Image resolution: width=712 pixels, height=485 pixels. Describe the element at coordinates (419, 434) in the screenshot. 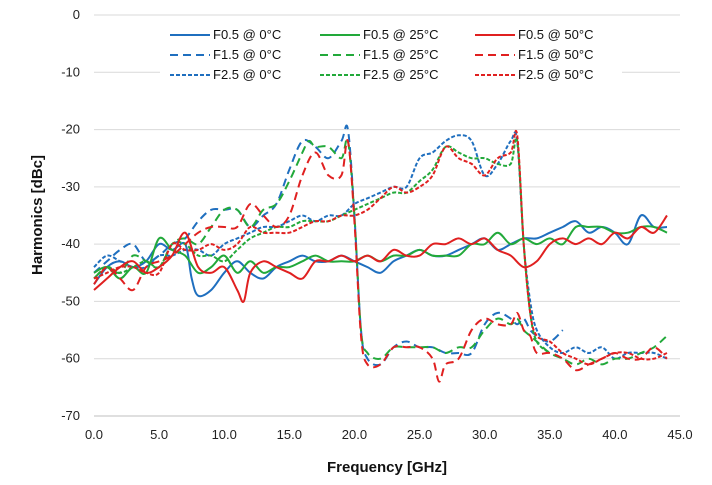

I see `x-tick-label: 25.0` at that location.